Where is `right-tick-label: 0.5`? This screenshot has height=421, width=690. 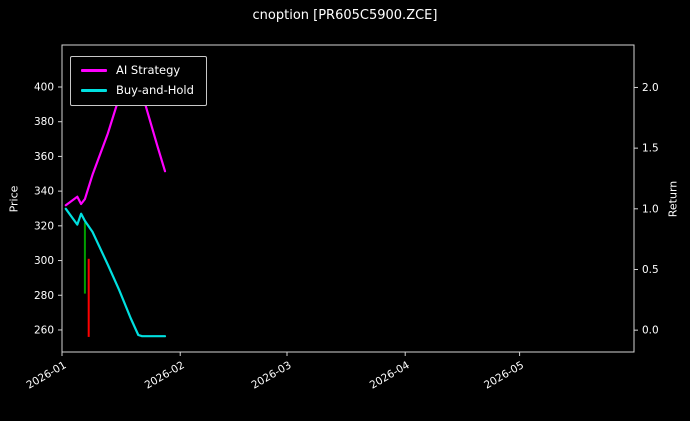
right-tick-label: 0.5 is located at coordinates (650, 270).